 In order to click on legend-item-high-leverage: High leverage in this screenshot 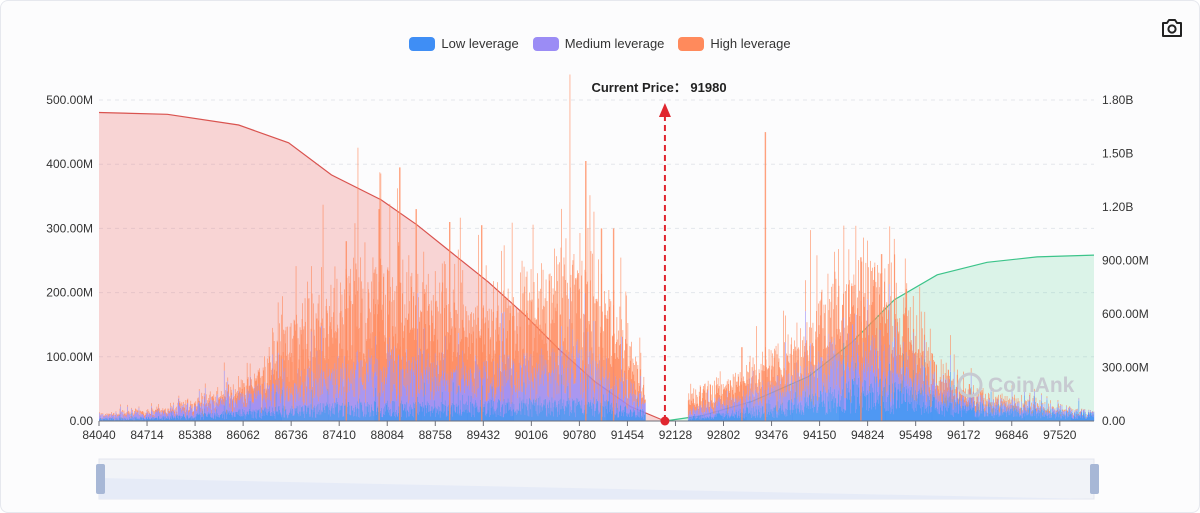, I will do `click(734, 43)`.